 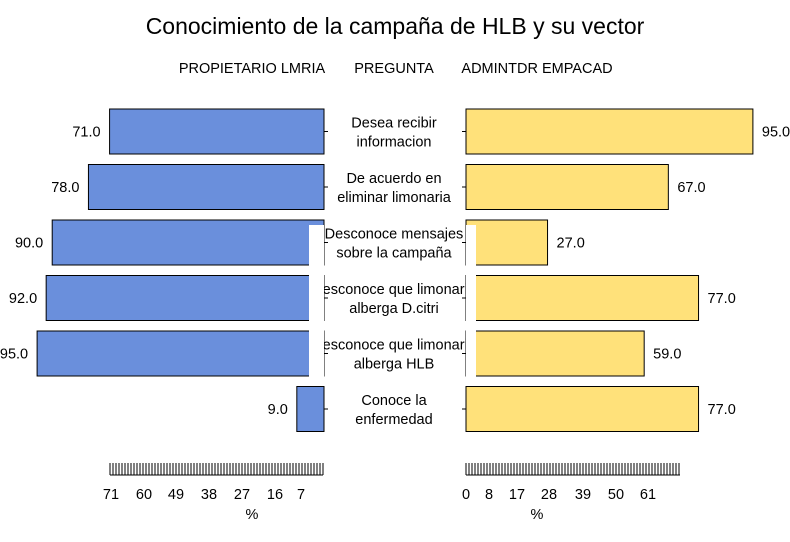 I want to click on left-bar-value-label: 71.0, so click(x=86, y=133).